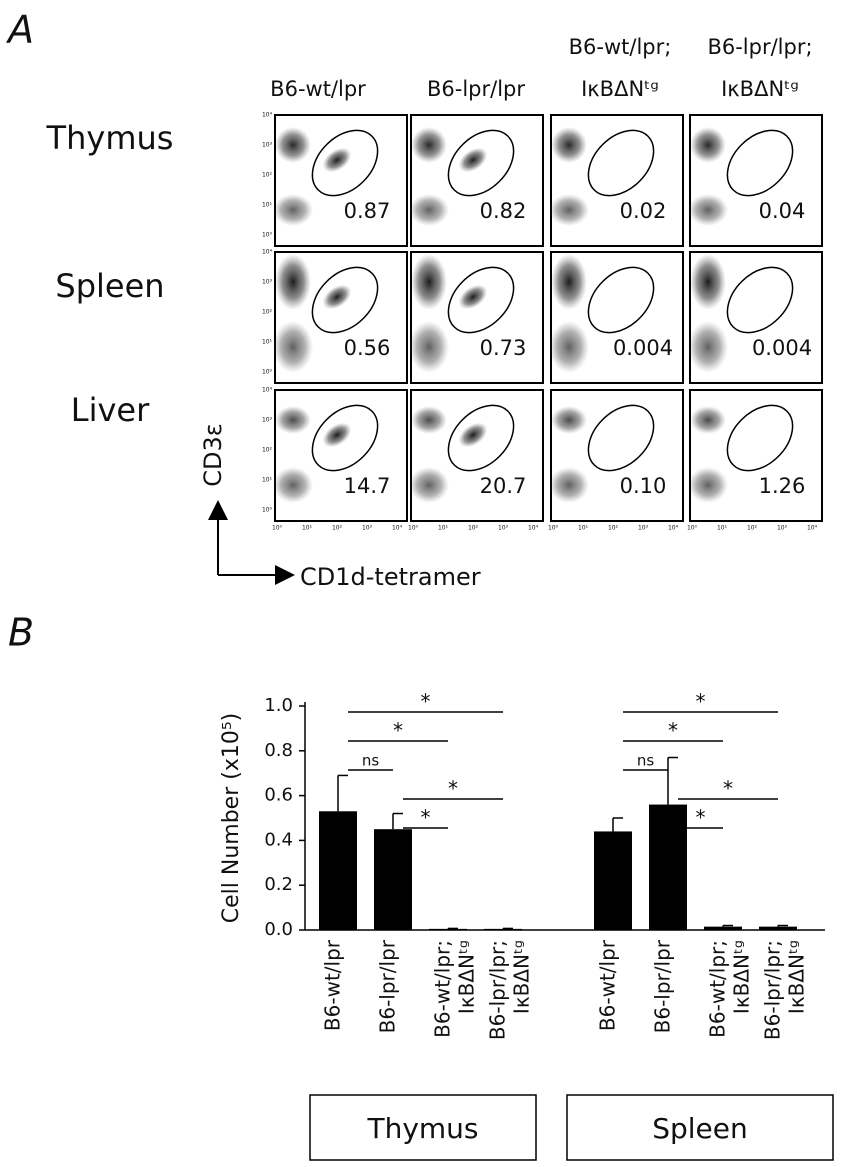  Describe the element at coordinates (663, 986) in the screenshot. I see `x-tick-label: B6-lpr/lpr` at that location.